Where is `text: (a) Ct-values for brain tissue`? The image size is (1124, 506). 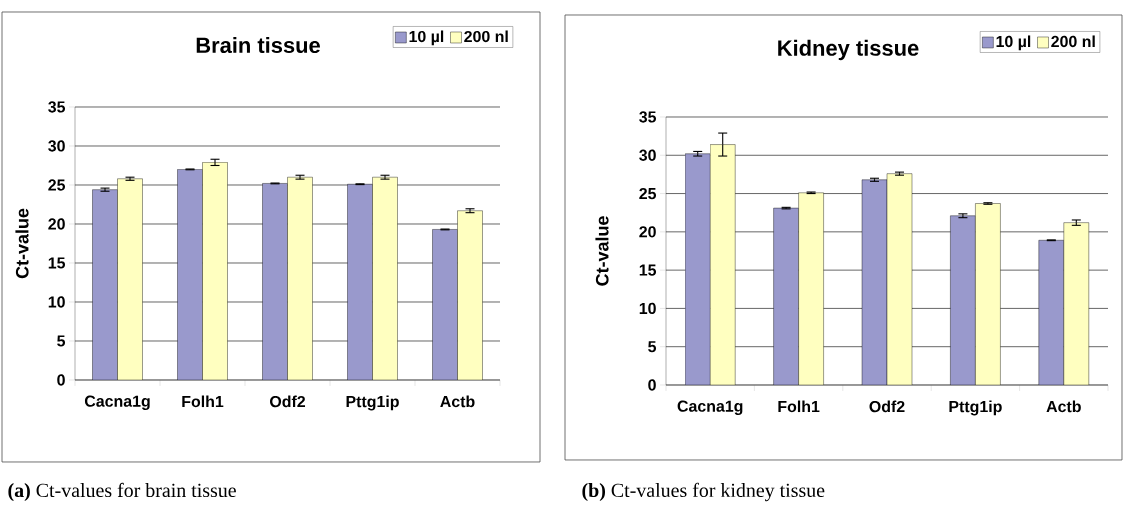
text: (a) Ct-values for brain tissue is located at coordinates (122, 492).